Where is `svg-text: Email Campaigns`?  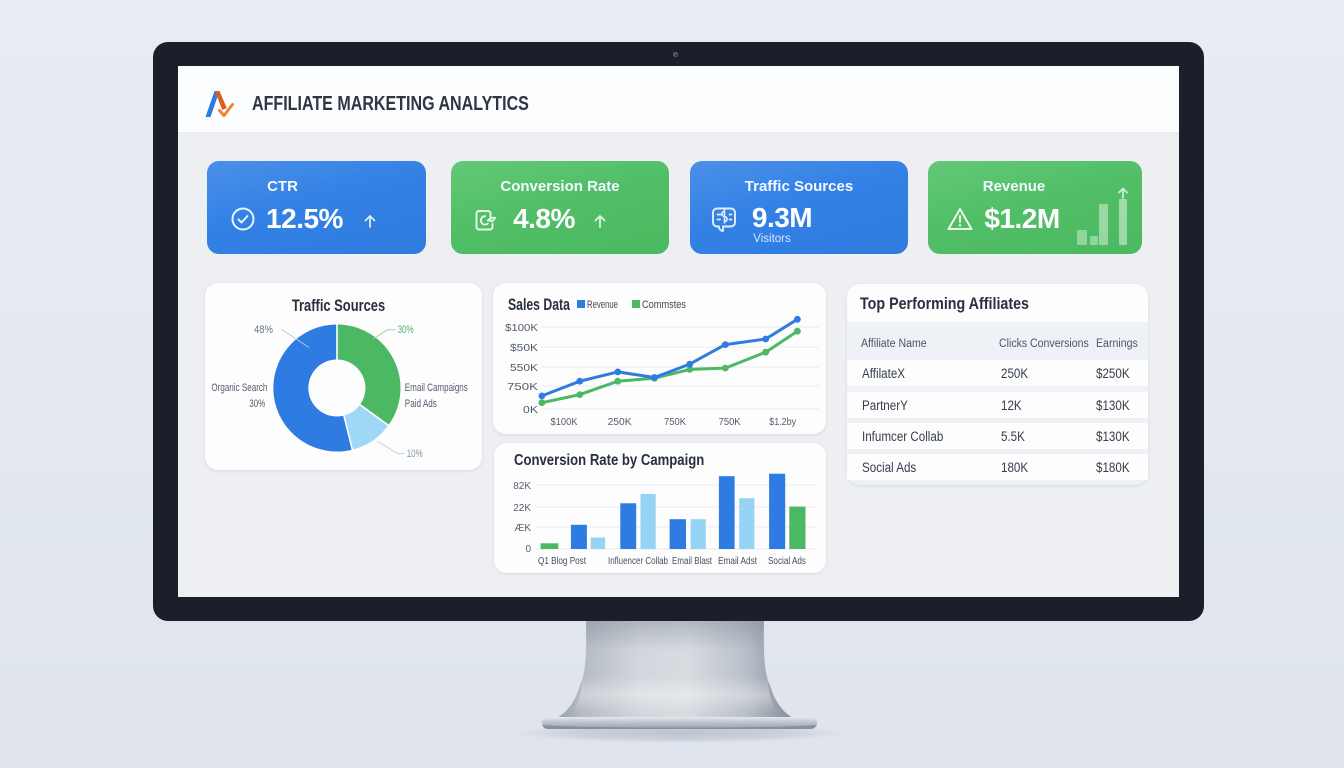 svg-text: Email Campaigns is located at coordinates (436, 388).